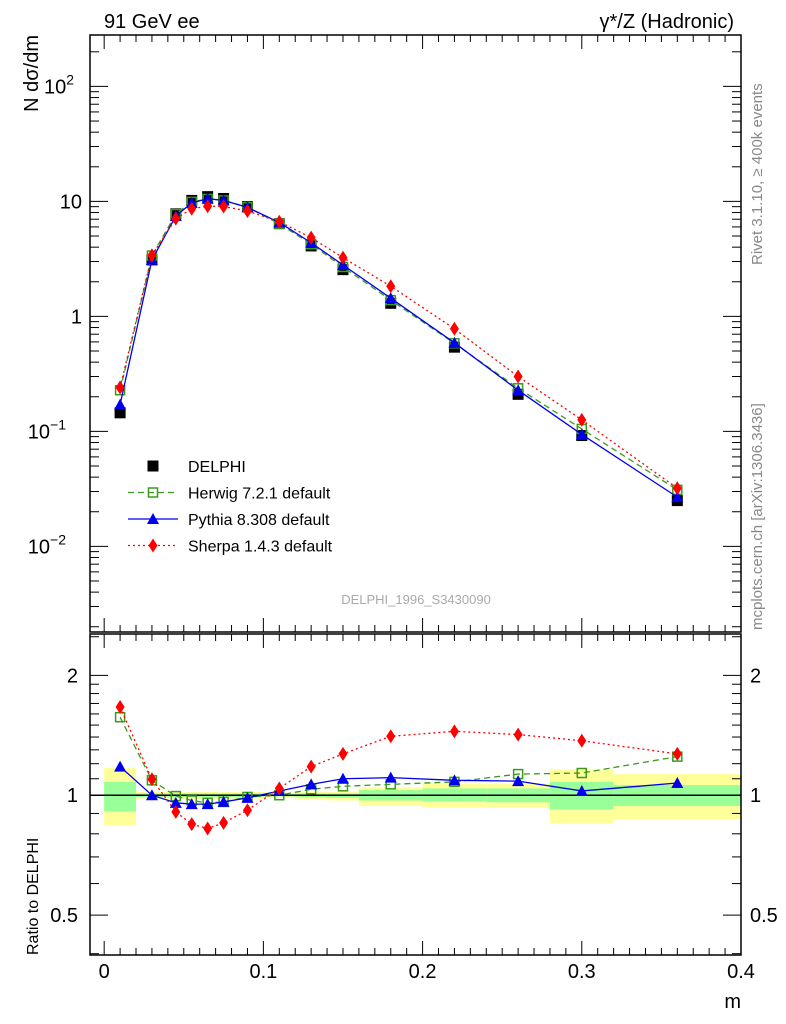  I want to click on x-tick-label: 0, so click(104, 972).